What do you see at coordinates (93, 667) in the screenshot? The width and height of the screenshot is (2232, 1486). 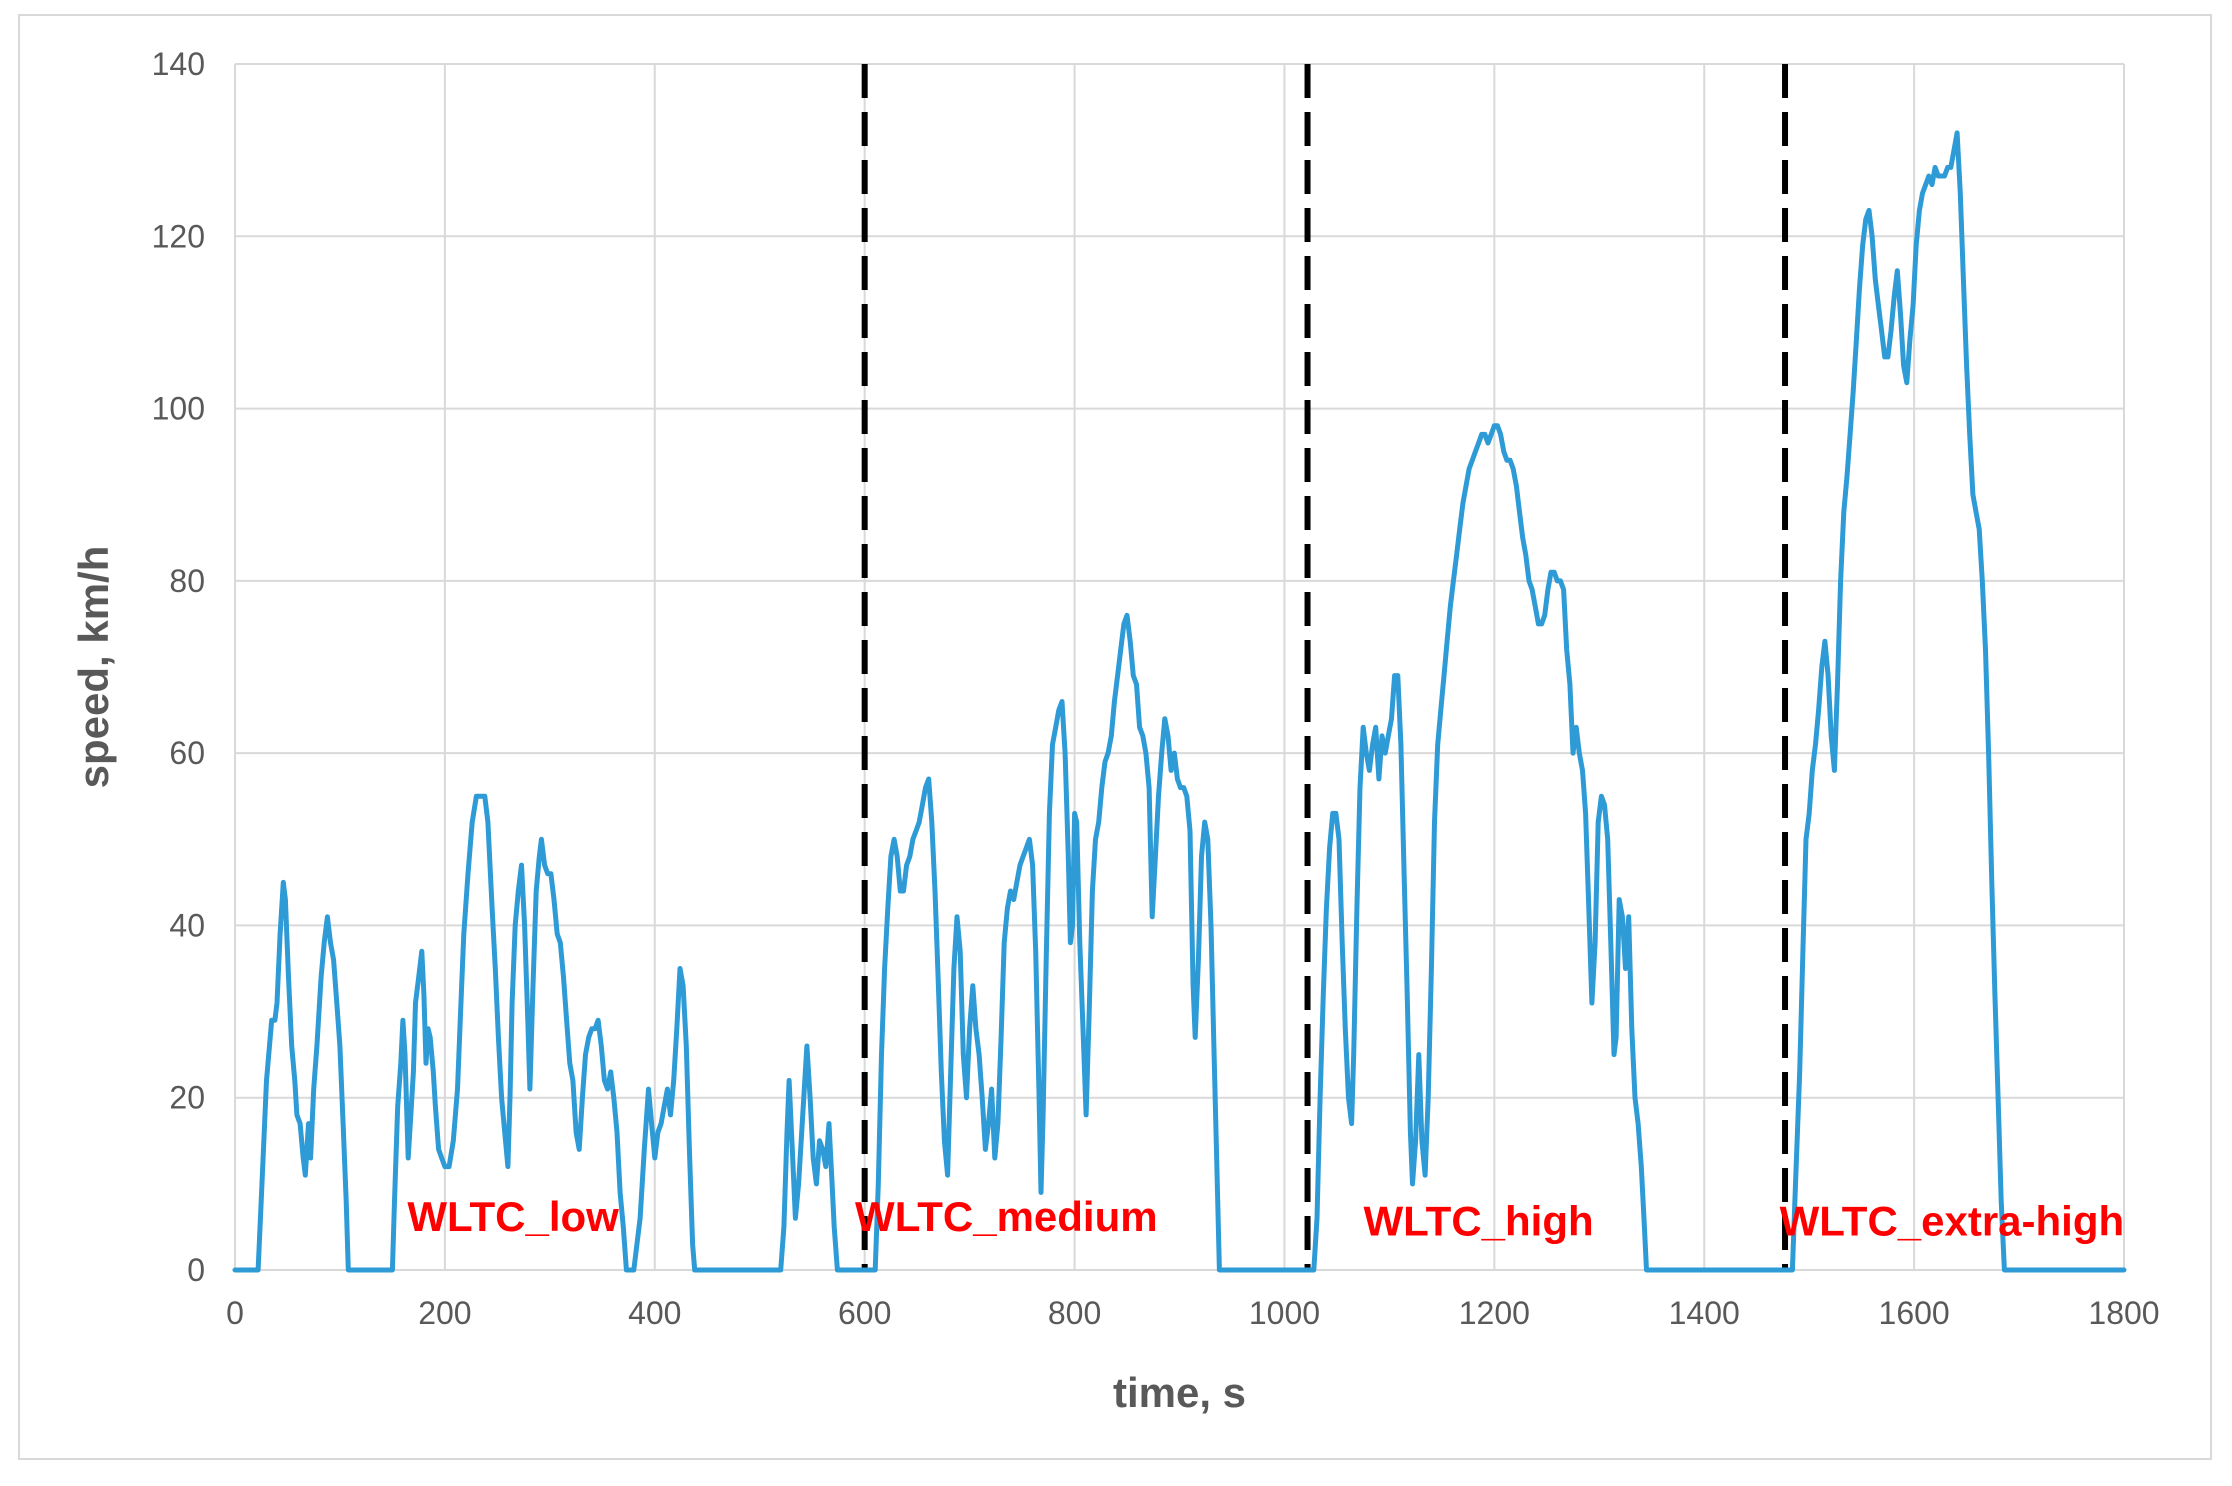 I see `y-axis-title: speed, km/h` at bounding box center [93, 667].